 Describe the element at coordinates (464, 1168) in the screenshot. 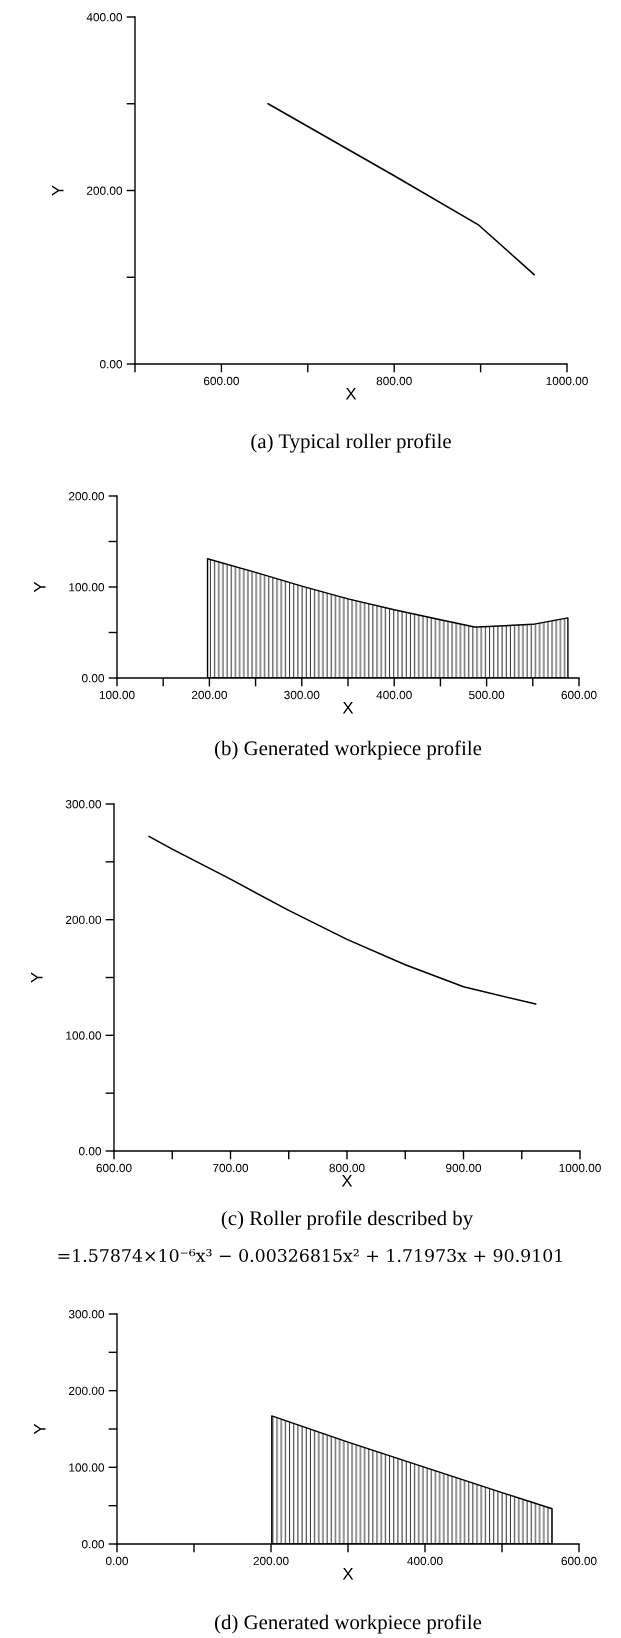

I see `x-tick-label: 900.00` at that location.